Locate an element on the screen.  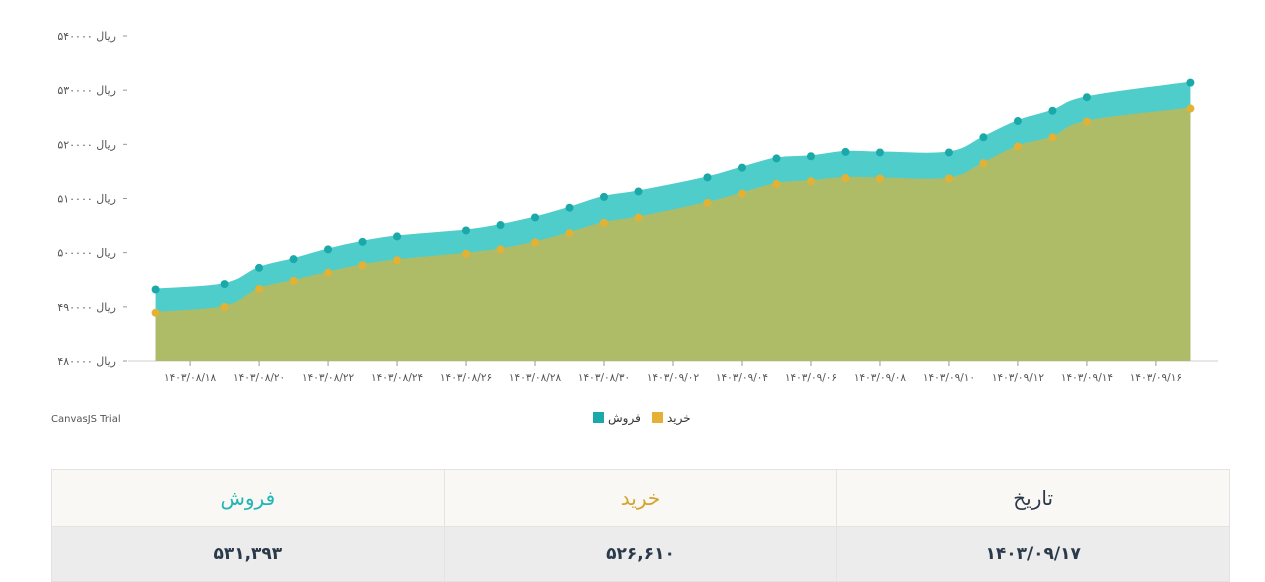
x-tick-label: ۱۴۰۳/۰۹/۰۲ is located at coordinates (673, 378).